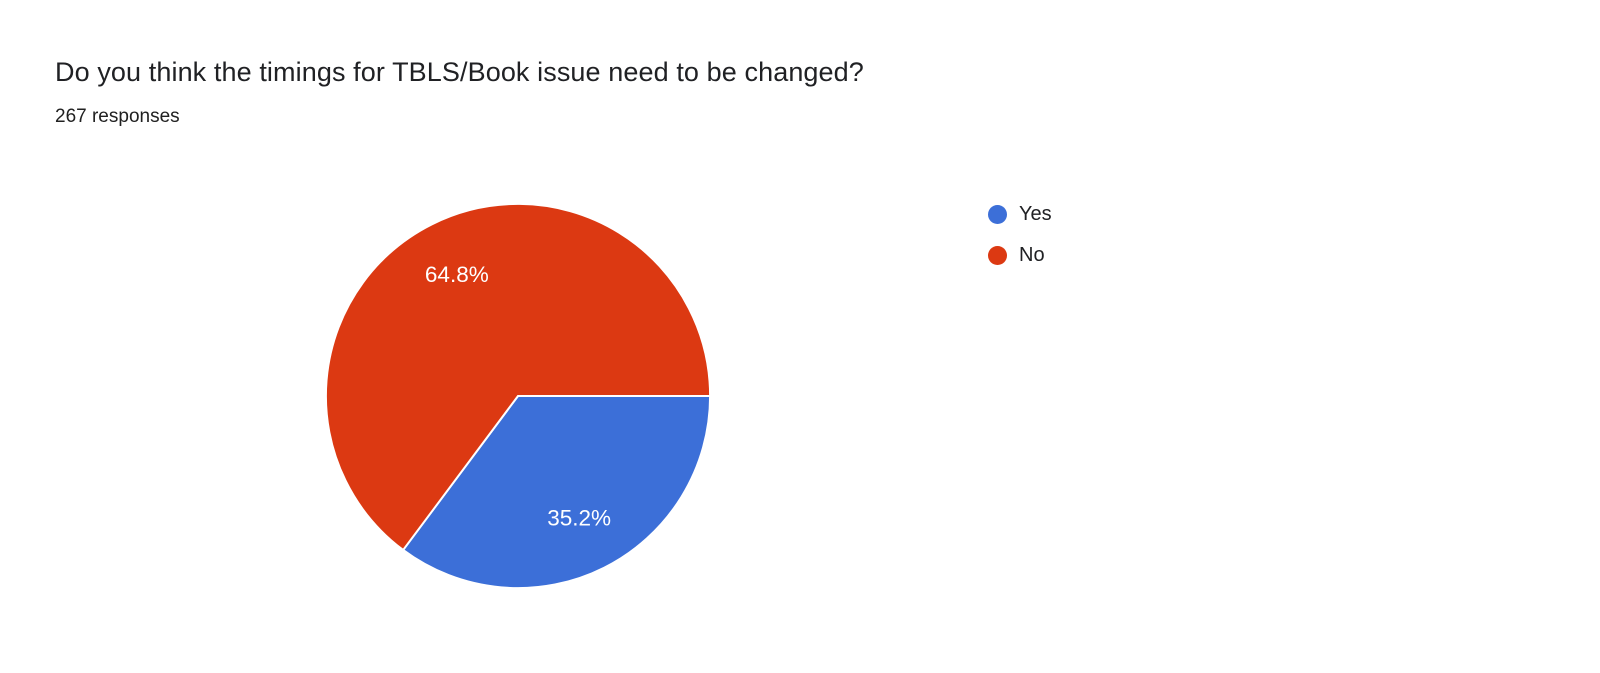 Image resolution: width=1600 pixels, height=673 pixels. I want to click on legend-label-no: No, so click(1032, 254).